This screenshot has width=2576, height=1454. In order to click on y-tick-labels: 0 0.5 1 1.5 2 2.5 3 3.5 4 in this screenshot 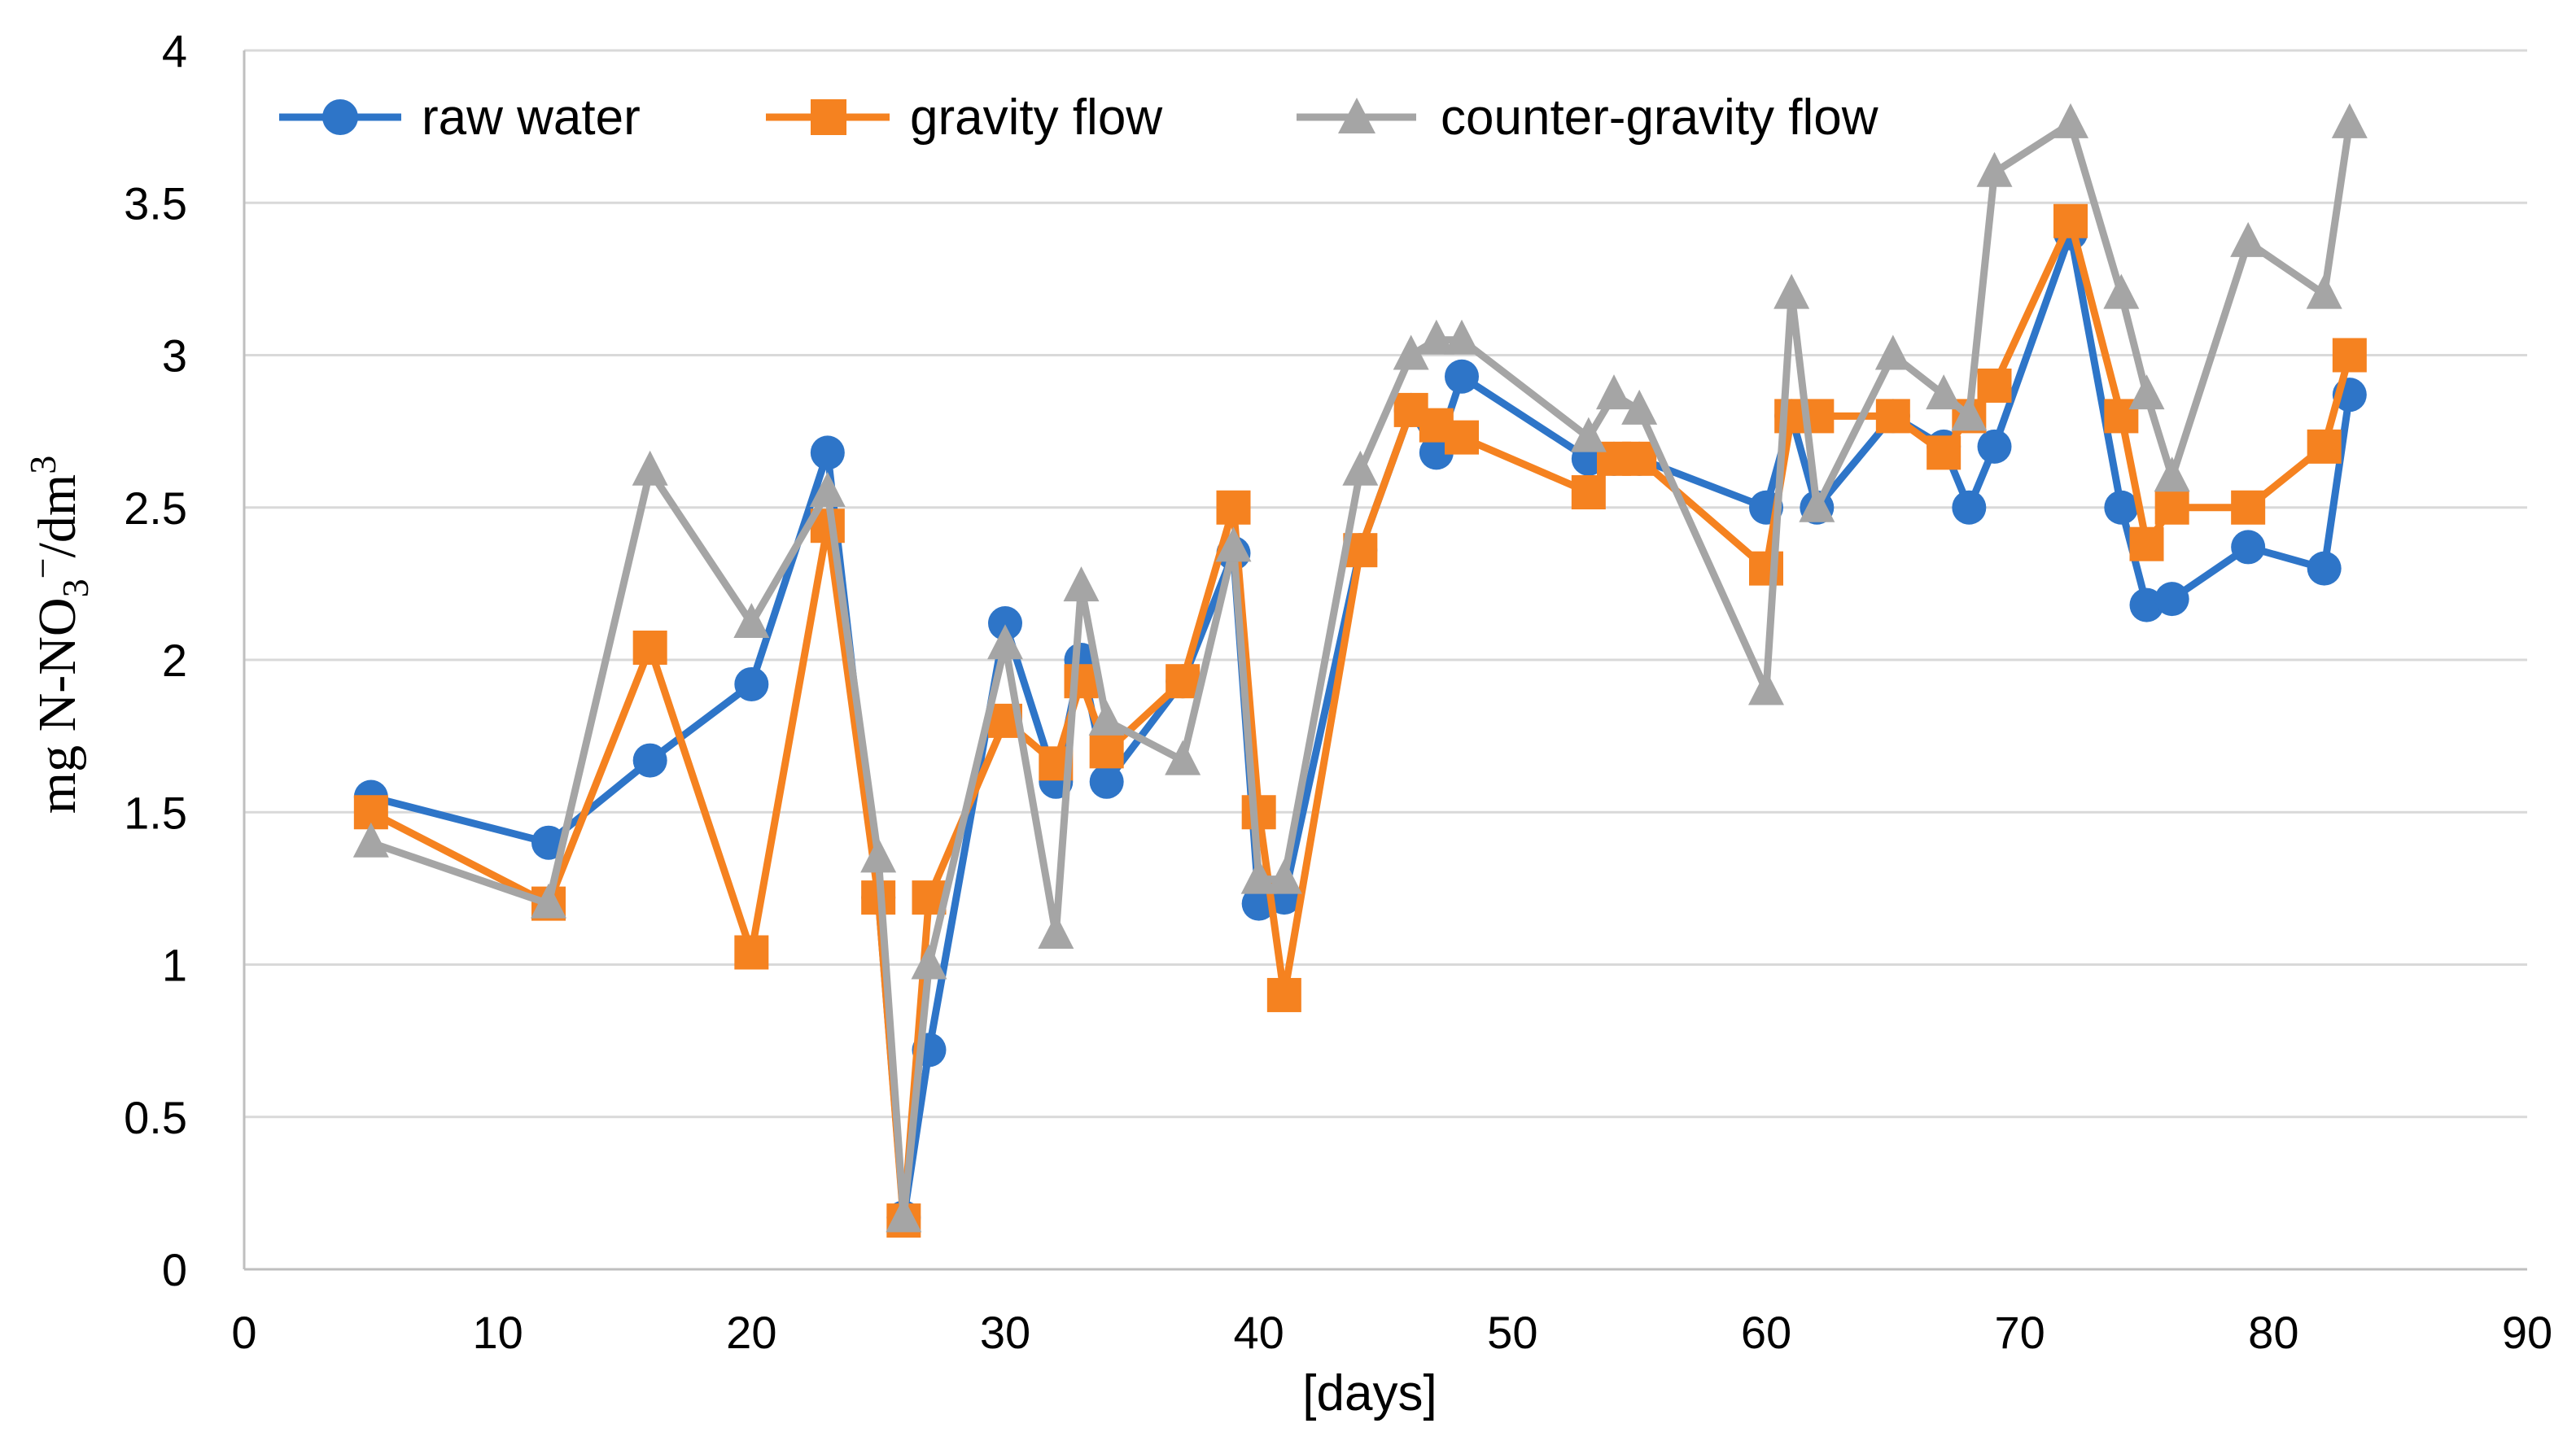, I will do `click(155, 660)`.